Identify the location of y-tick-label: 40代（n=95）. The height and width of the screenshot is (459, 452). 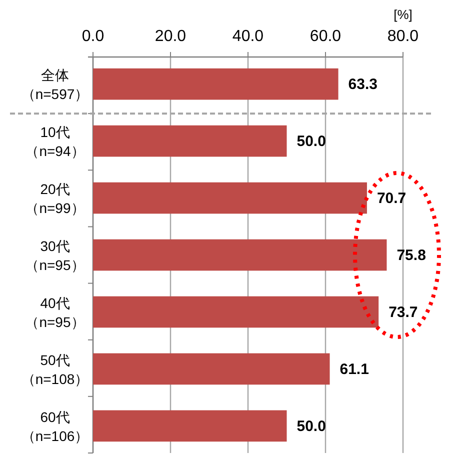
(55, 312).